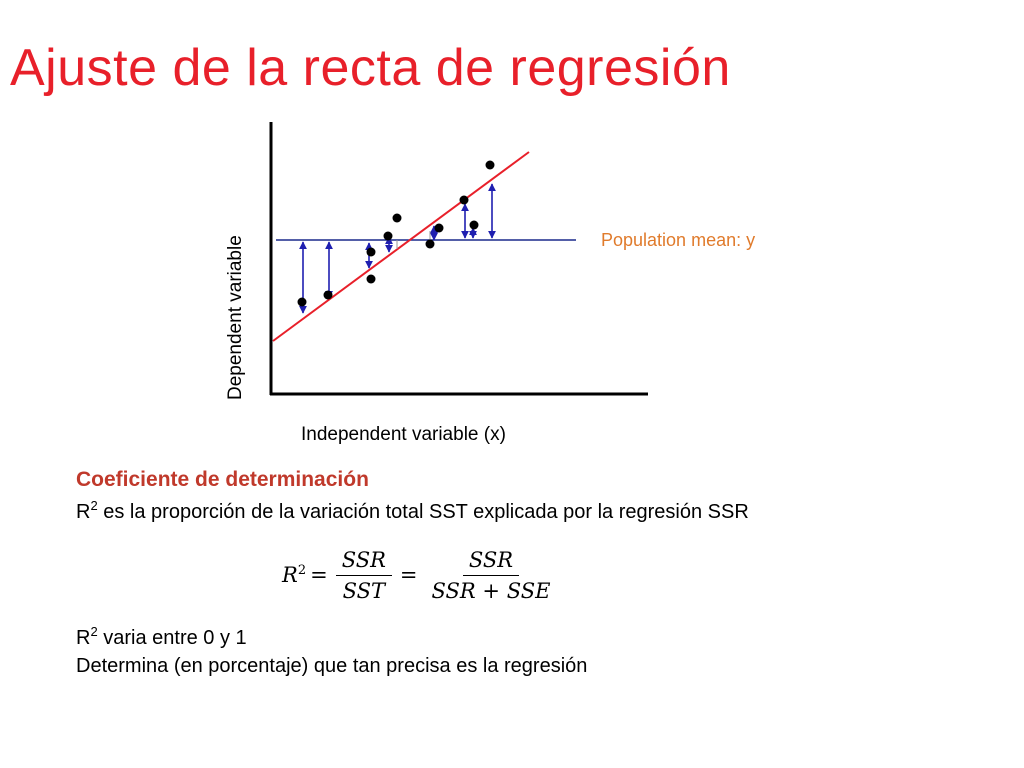 The height and width of the screenshot is (768, 1024). What do you see at coordinates (364, 590) in the screenshot?
I see `fraction-denominator: SST` at bounding box center [364, 590].